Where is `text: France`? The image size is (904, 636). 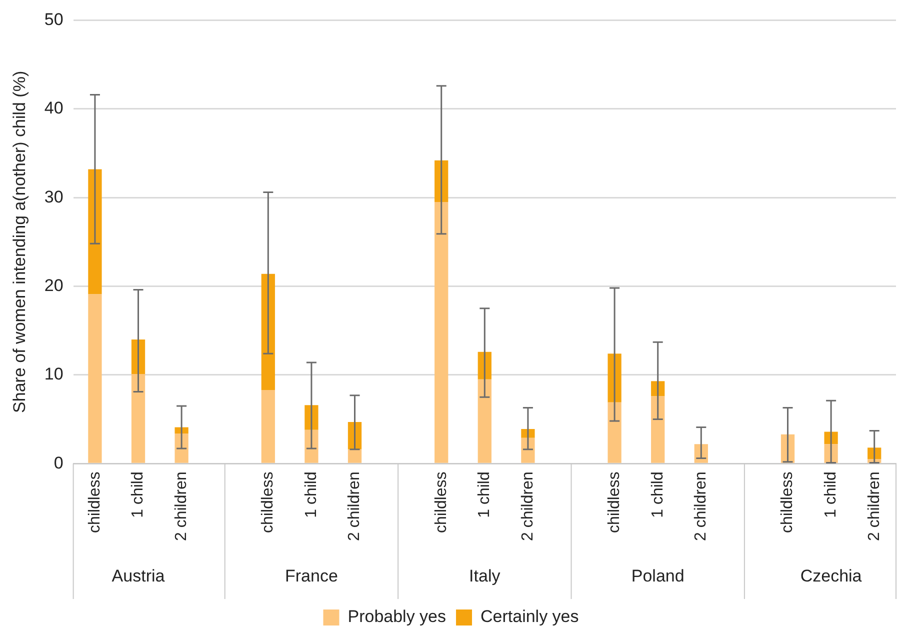 text: France is located at coordinates (311, 576).